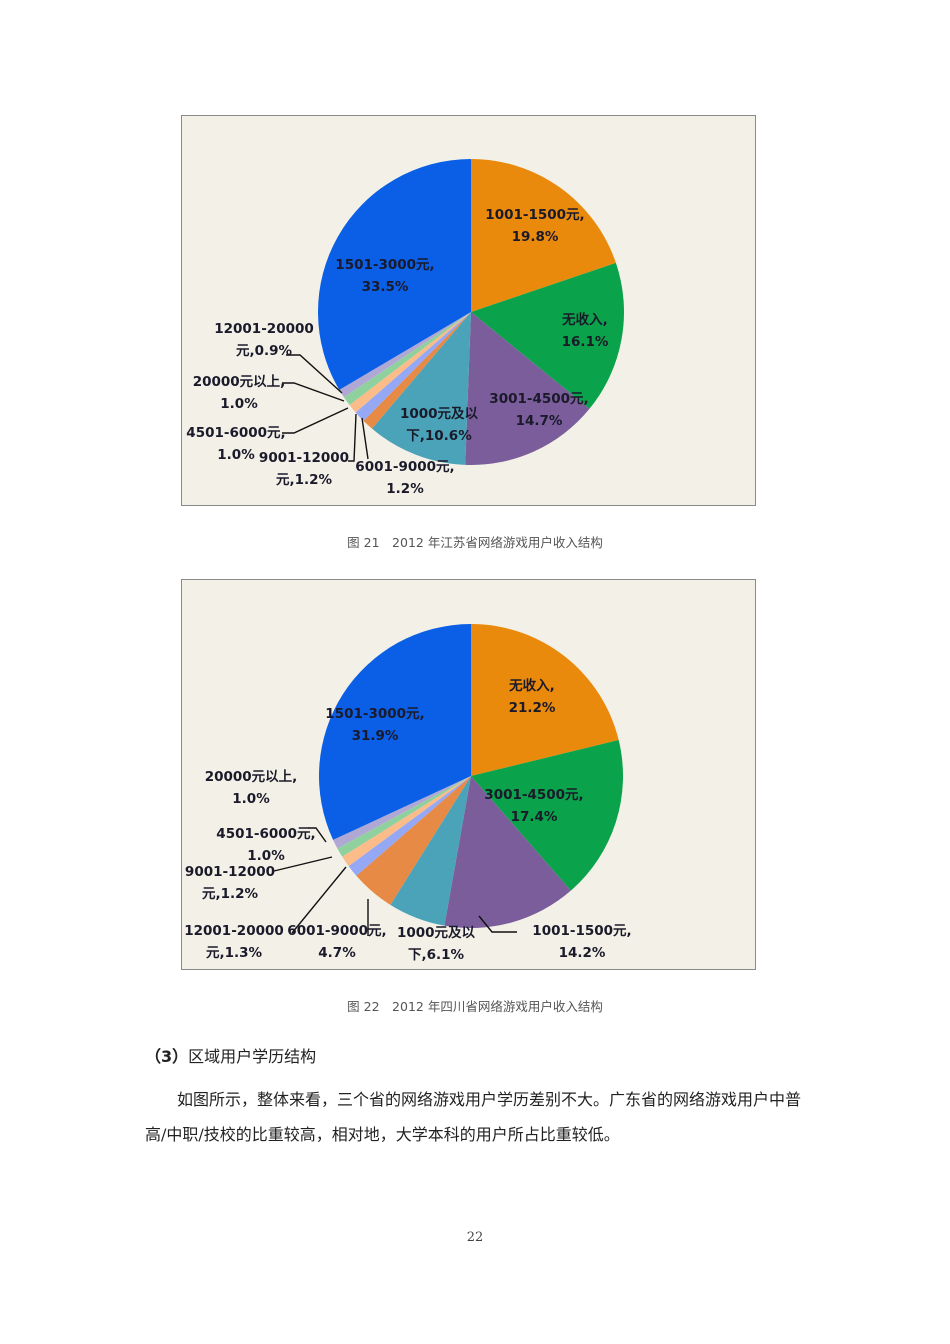 Image resolution: width=950 pixels, height=1344 pixels. I want to click on slice-data-label: 1000元及以 下,6.1%, so click(436, 944).